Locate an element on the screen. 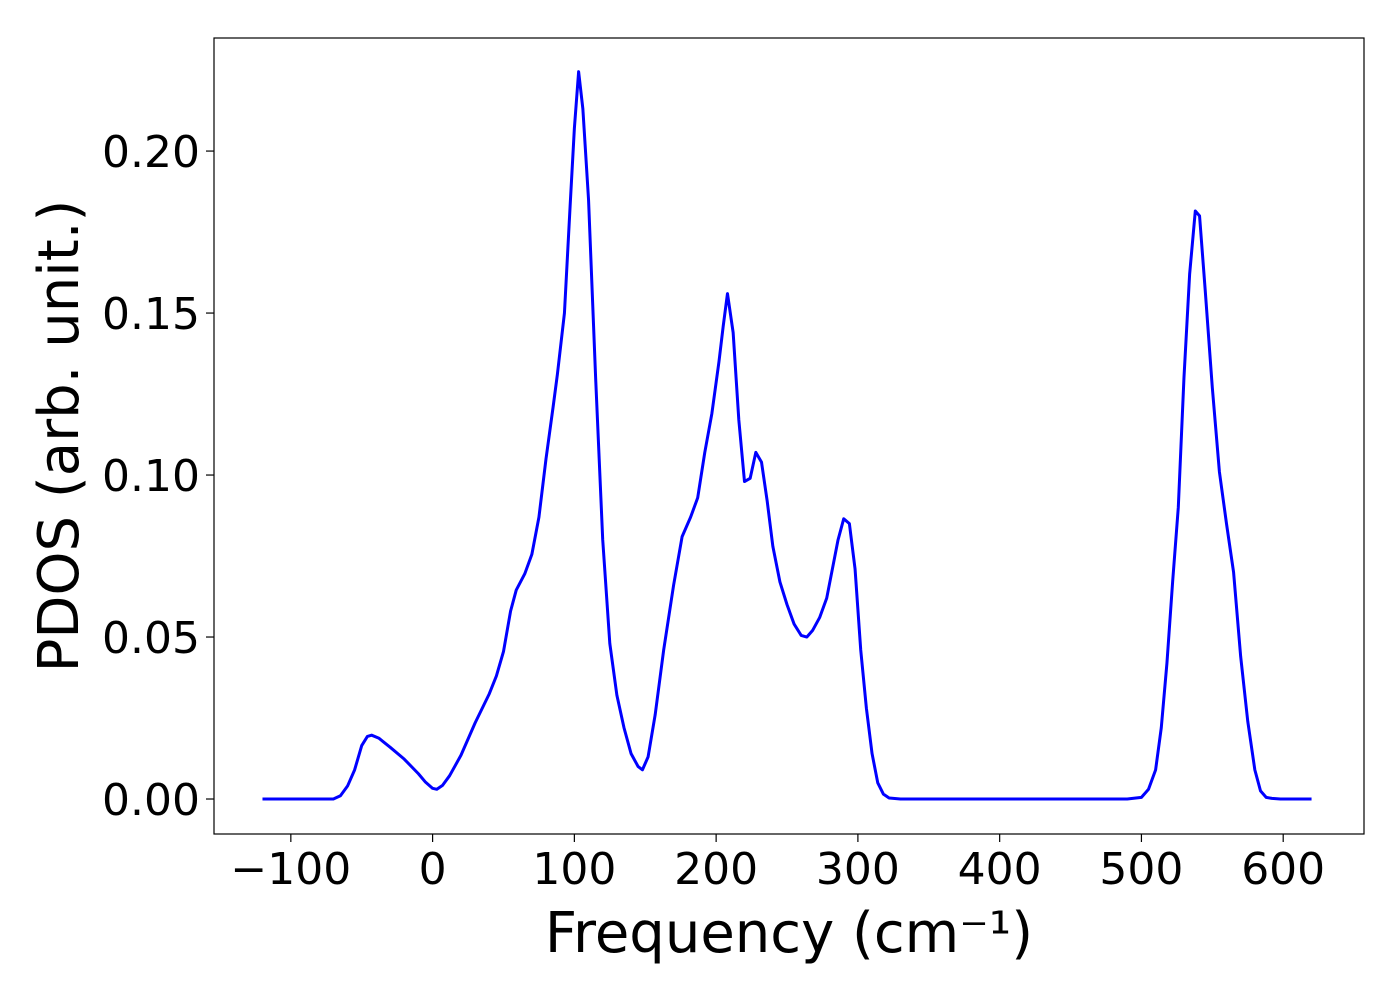 The image size is (1400, 1000). x-tick-label: 500 is located at coordinates (1141, 869).